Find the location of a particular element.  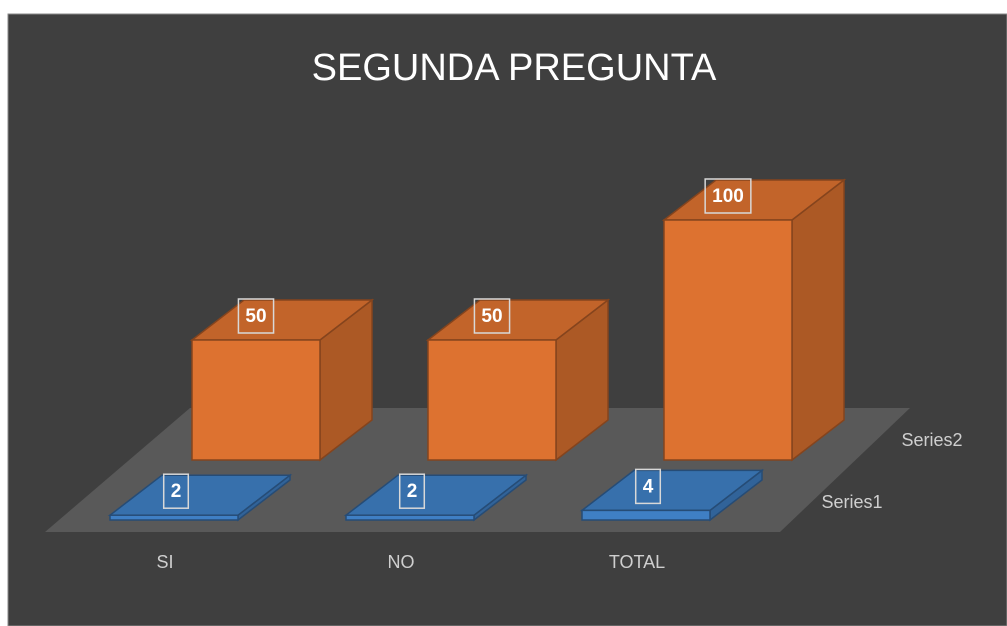

x-tick-label: TOTAL is located at coordinates (637, 562).